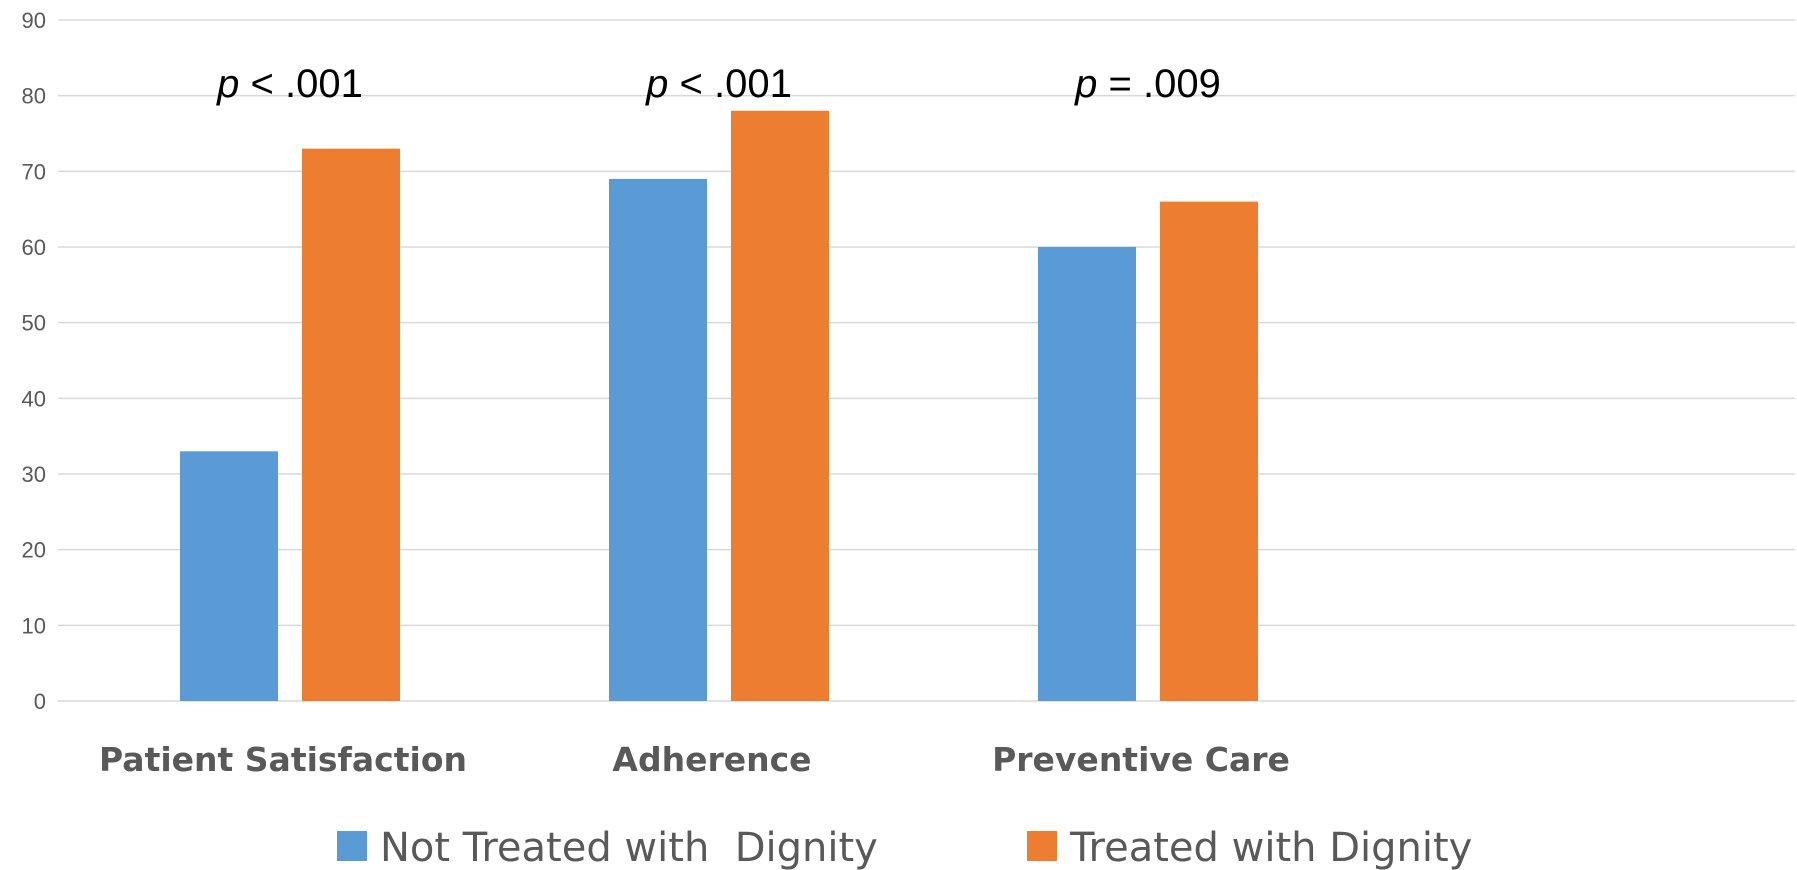 This screenshot has height=870, width=1797. Describe the element at coordinates (1158, 84) in the screenshot. I see `p-value-text: = .009` at that location.